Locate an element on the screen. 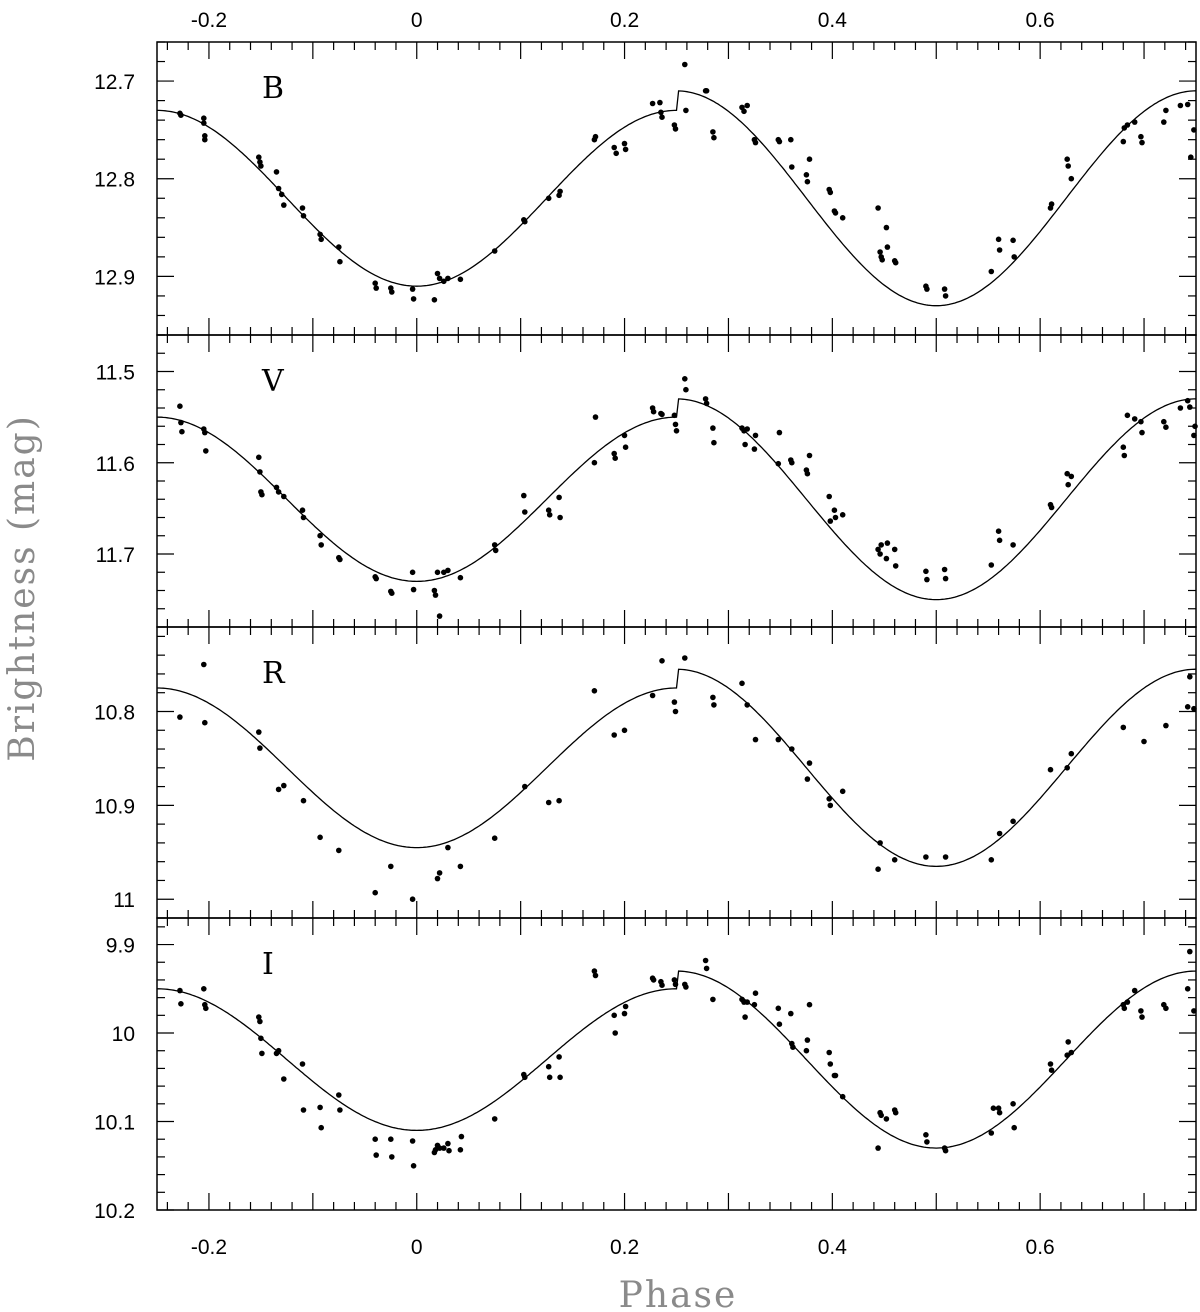 This screenshot has height=1312, width=1200. panel-label: R is located at coordinates (274, 673).